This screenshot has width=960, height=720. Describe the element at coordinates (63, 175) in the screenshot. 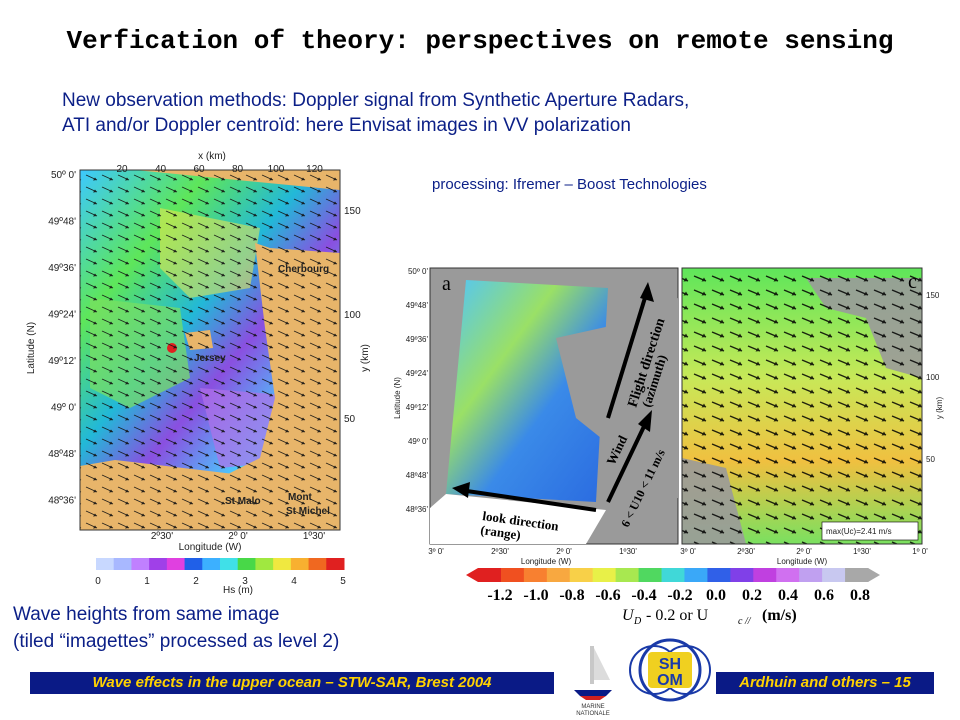

I see `lat-tick: 50º 0'` at that location.